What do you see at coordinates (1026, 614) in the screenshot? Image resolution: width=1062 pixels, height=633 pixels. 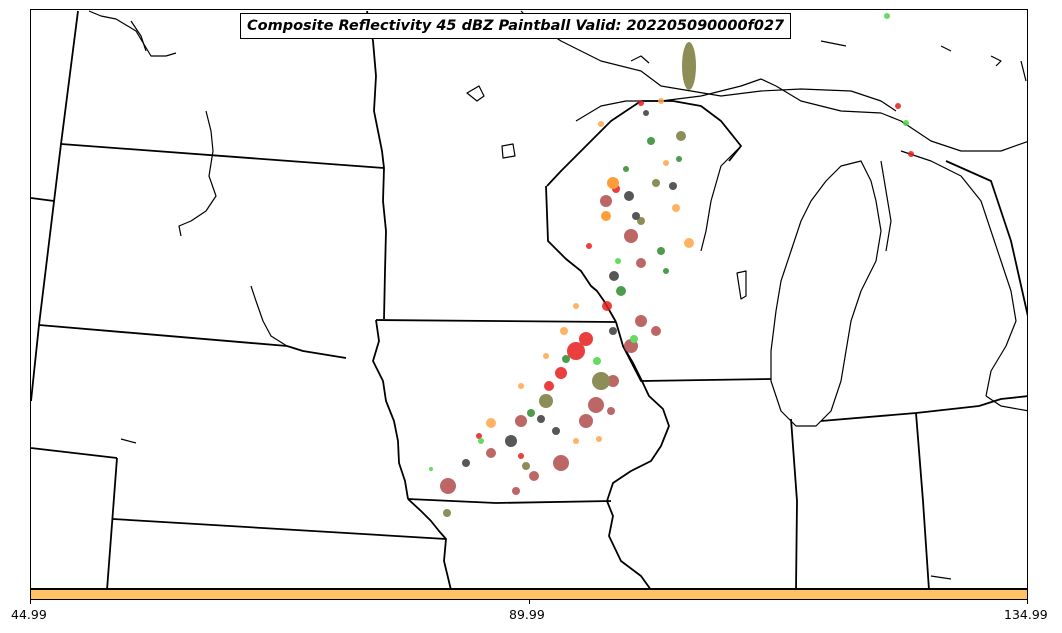 I see `colorbar-tick-label-max: 134.99` at bounding box center [1026, 614].